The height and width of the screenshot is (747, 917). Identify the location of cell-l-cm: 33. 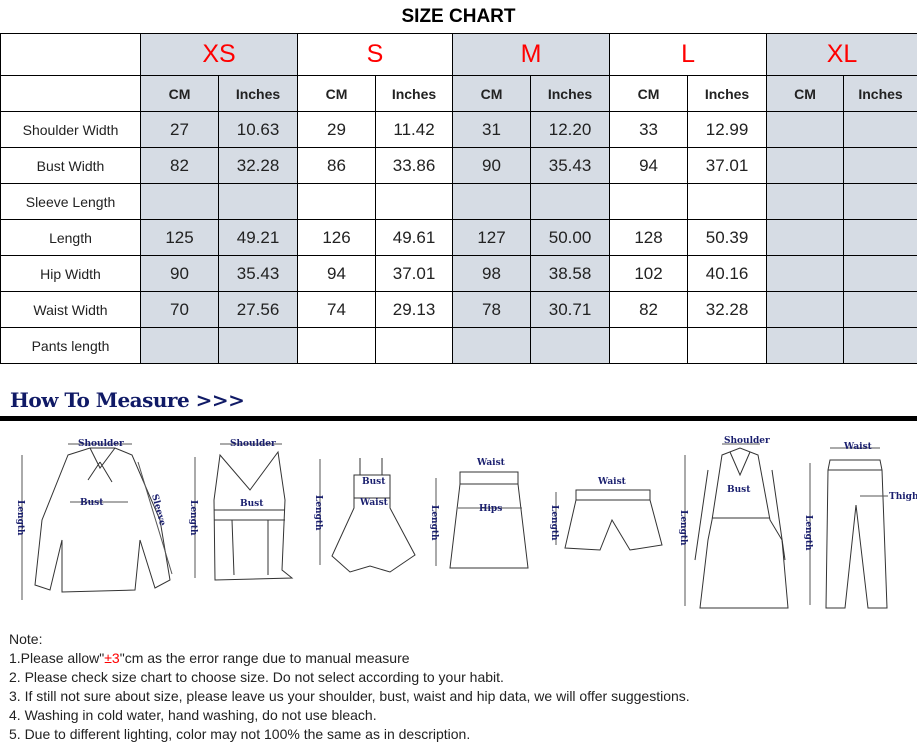
(649, 129).